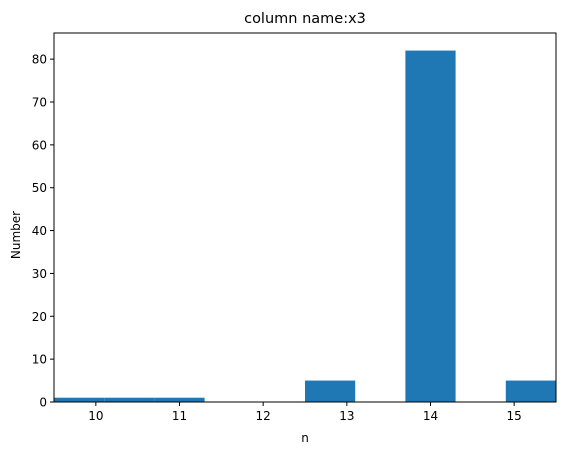 This screenshot has height=455, width=562. What do you see at coordinates (39, 145) in the screenshot?
I see `y-tick-label: 60` at bounding box center [39, 145].